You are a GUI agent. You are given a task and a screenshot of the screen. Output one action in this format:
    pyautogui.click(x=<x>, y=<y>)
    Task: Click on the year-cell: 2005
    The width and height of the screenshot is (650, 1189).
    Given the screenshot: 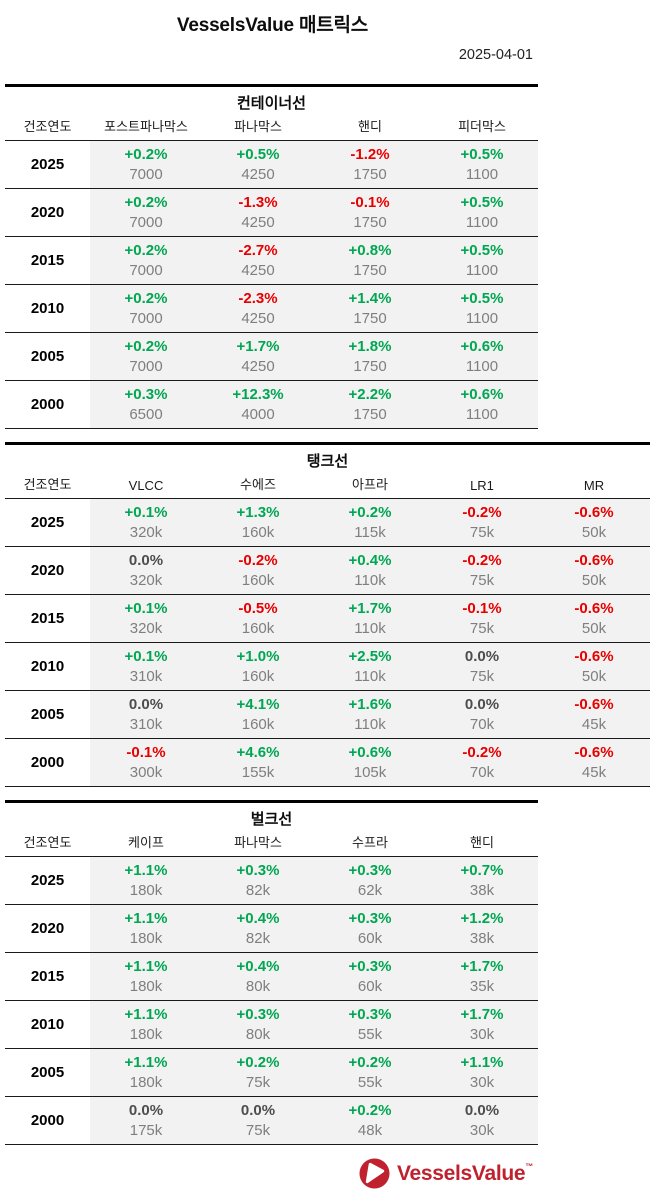 What is the action you would take?
    pyautogui.click(x=47, y=714)
    